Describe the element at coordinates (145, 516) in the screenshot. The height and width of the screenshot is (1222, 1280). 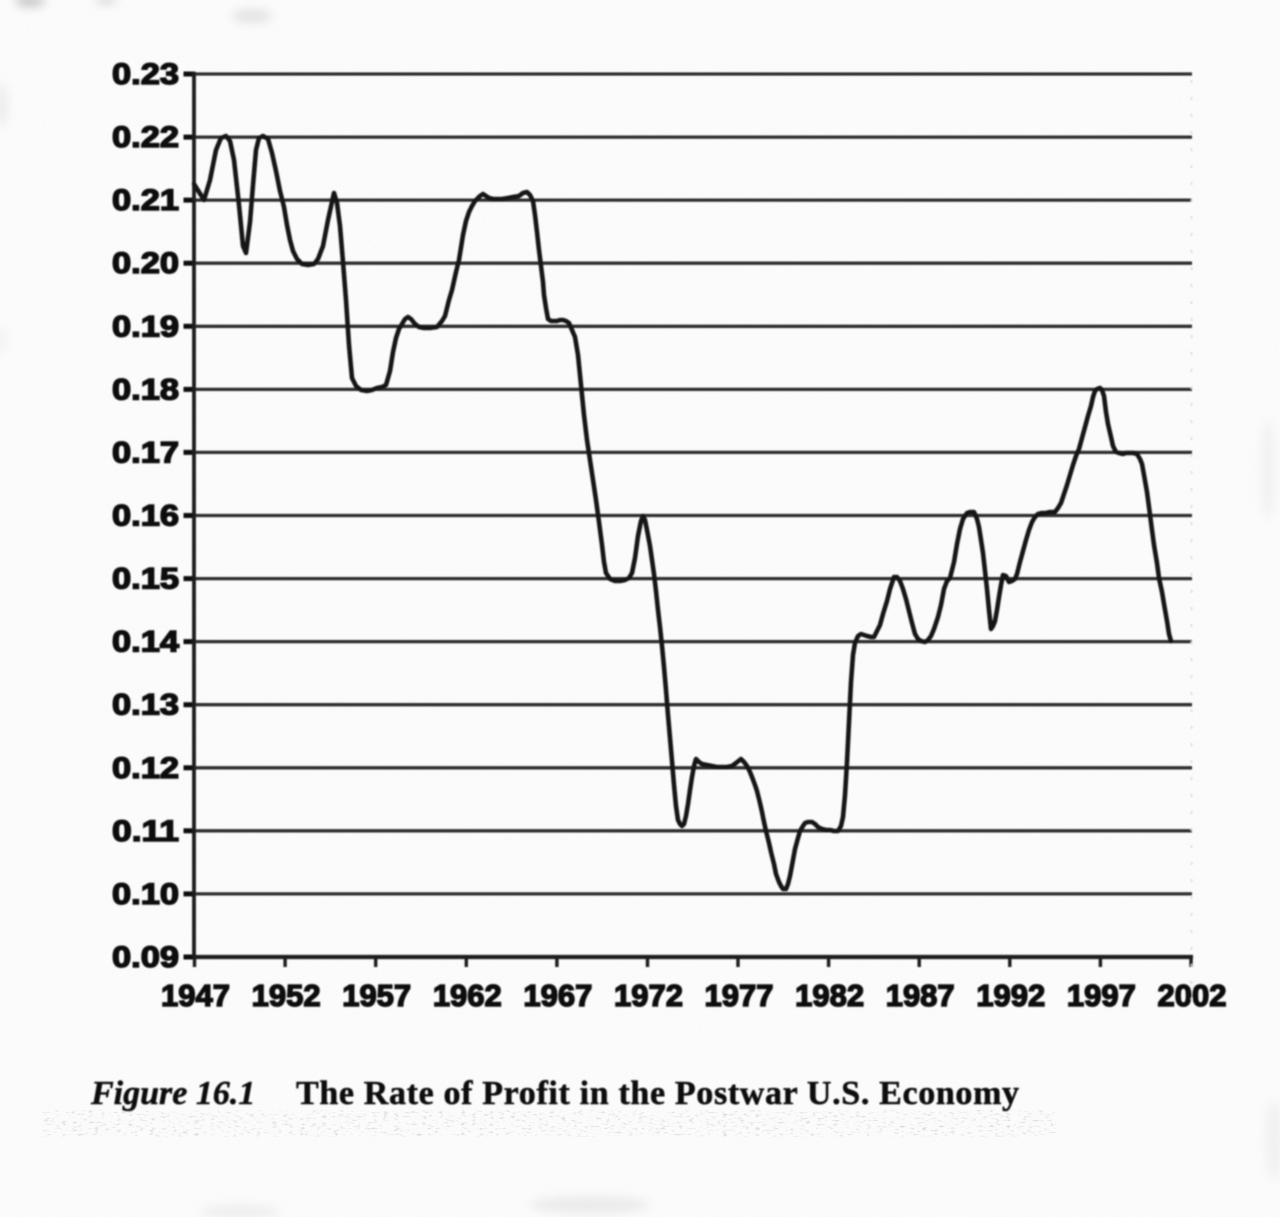
I see `svg-text: 0.16` at that location.